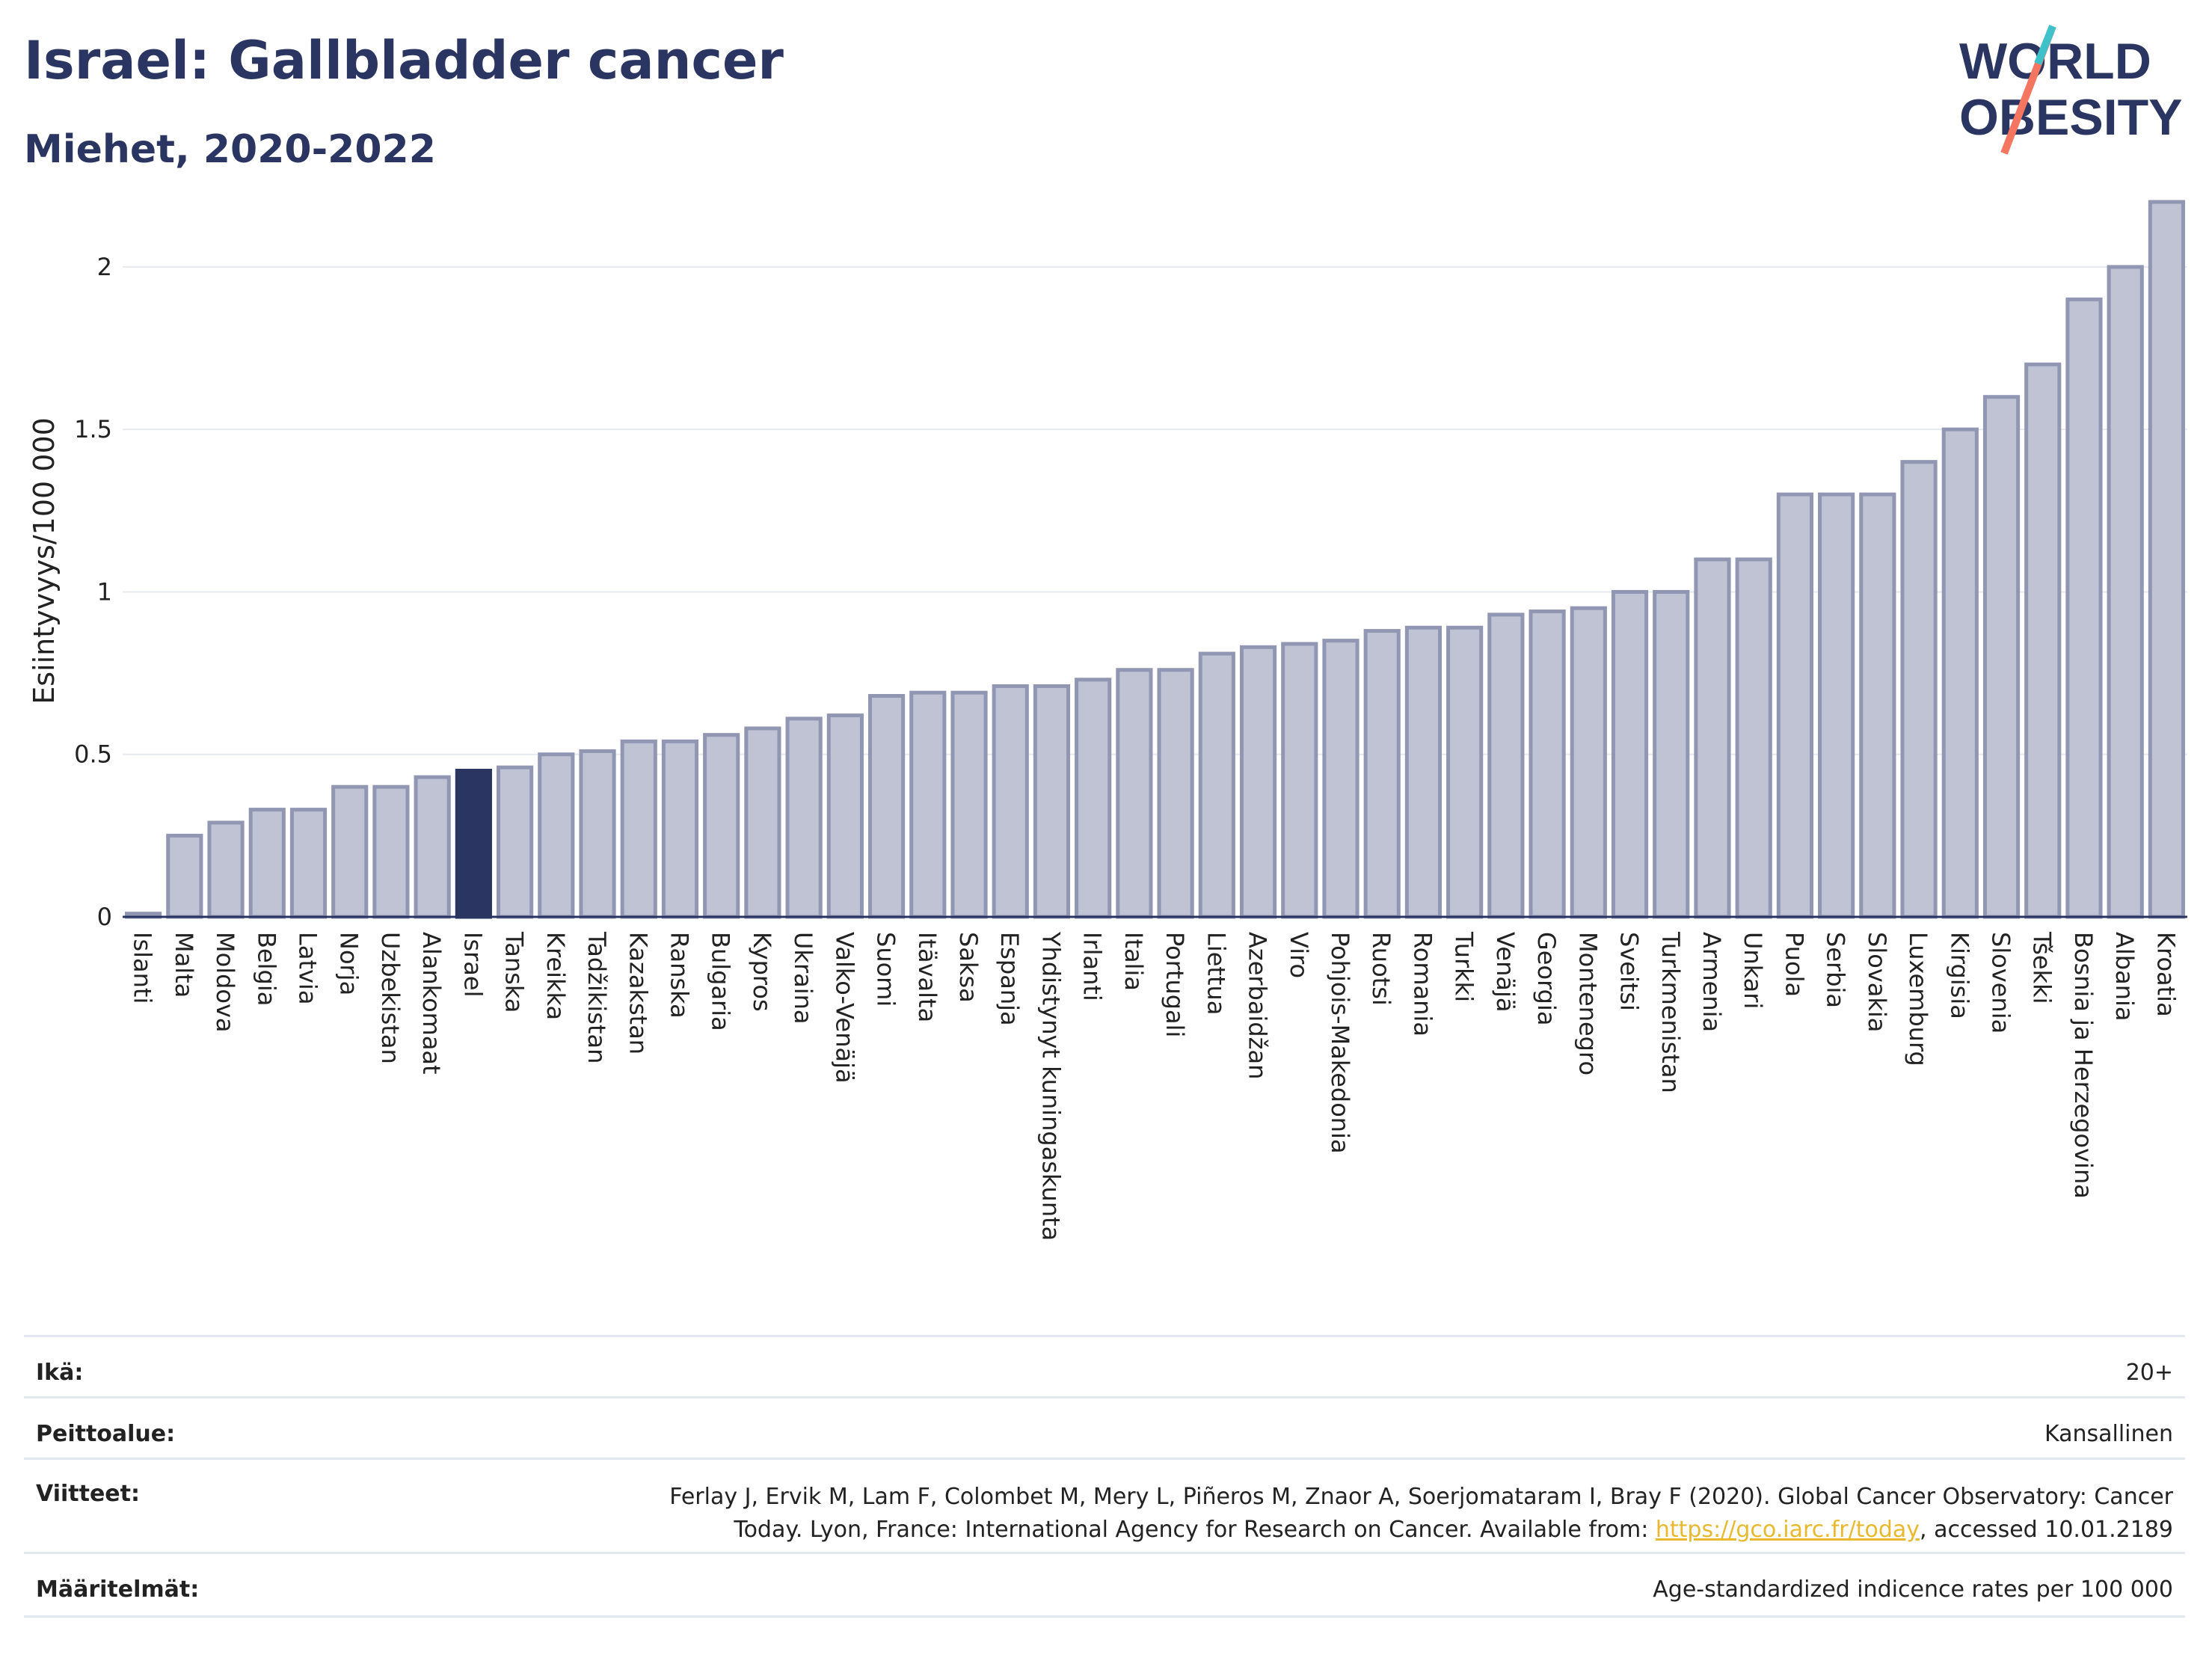 The width and height of the screenshot is (2212, 1655). I want to click on x-category-label: Serbia, so click(1836, 970).